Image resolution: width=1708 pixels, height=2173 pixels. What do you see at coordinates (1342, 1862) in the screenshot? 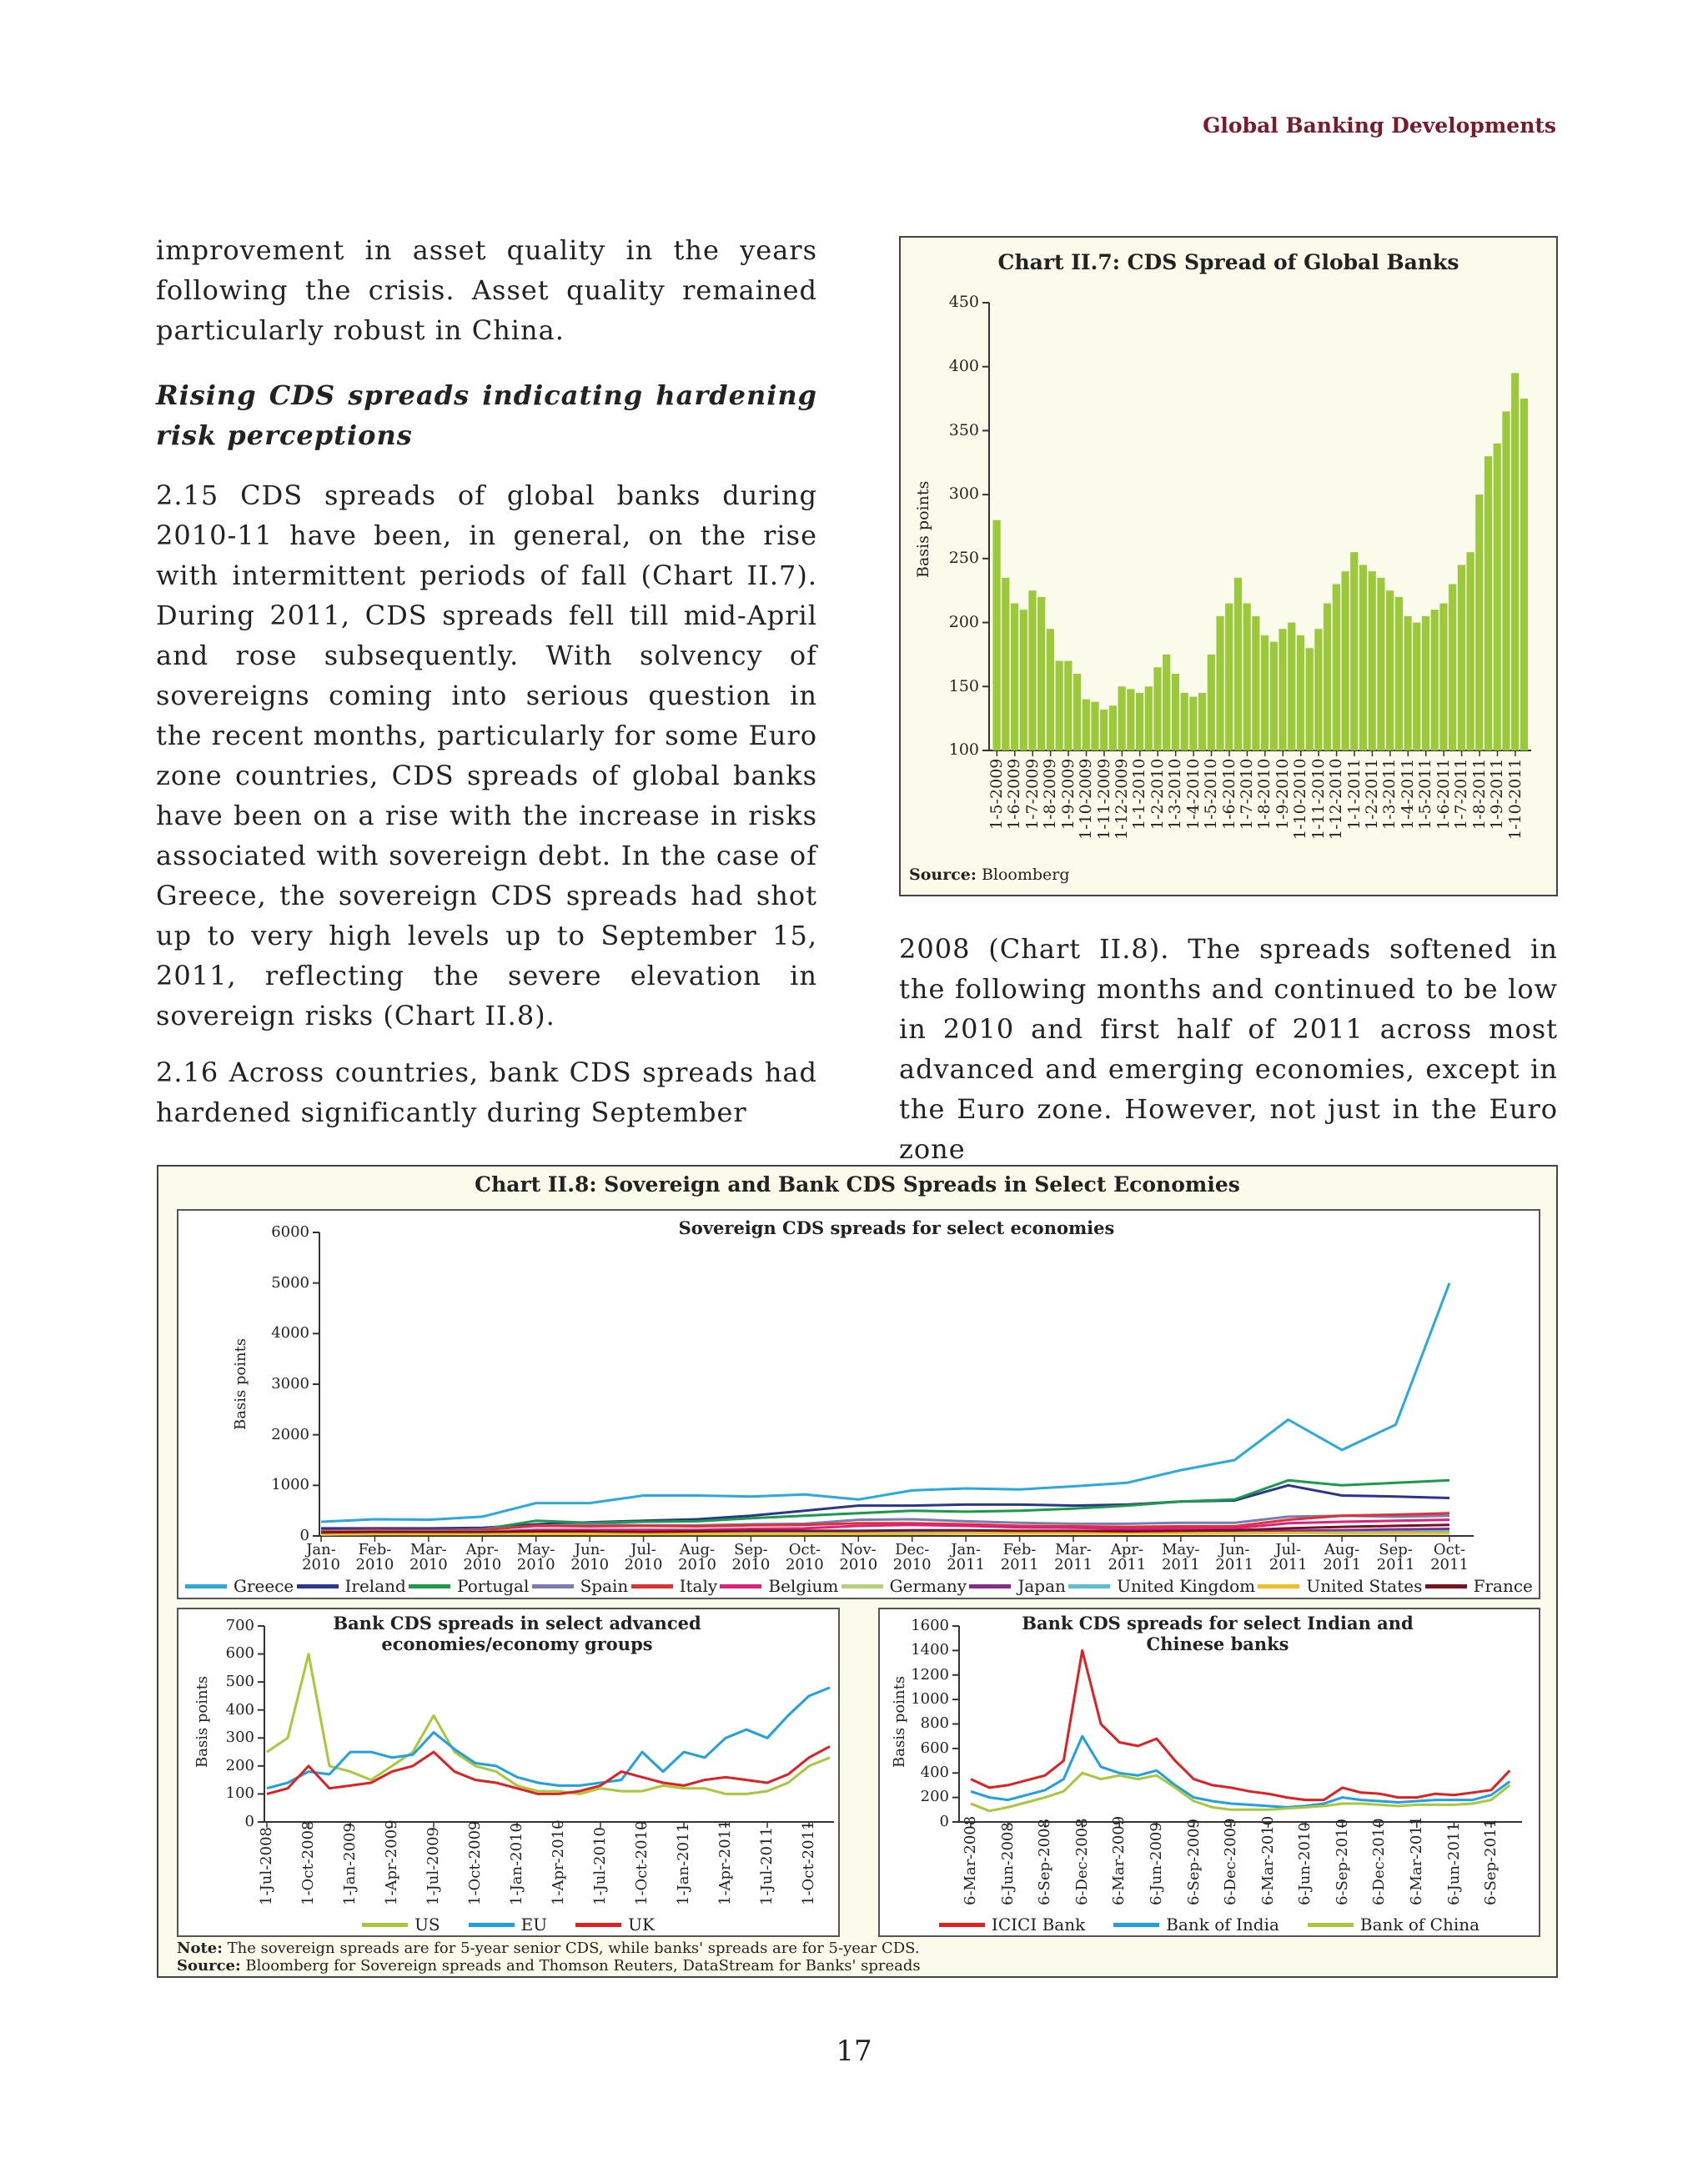
I see `x-tick-label: 6-Sep-2010` at bounding box center [1342, 1862].